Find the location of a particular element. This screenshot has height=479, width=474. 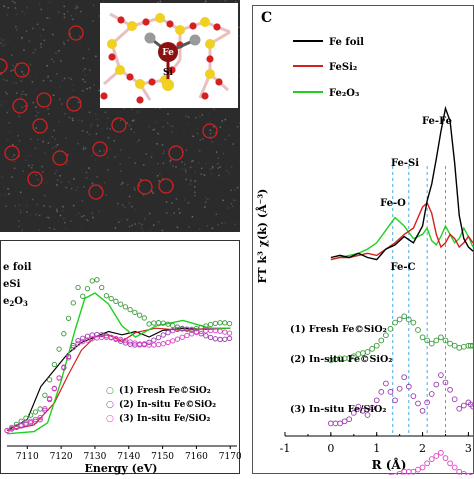

exafs-legend-label: Fe foil is located at coordinates (346, 42).